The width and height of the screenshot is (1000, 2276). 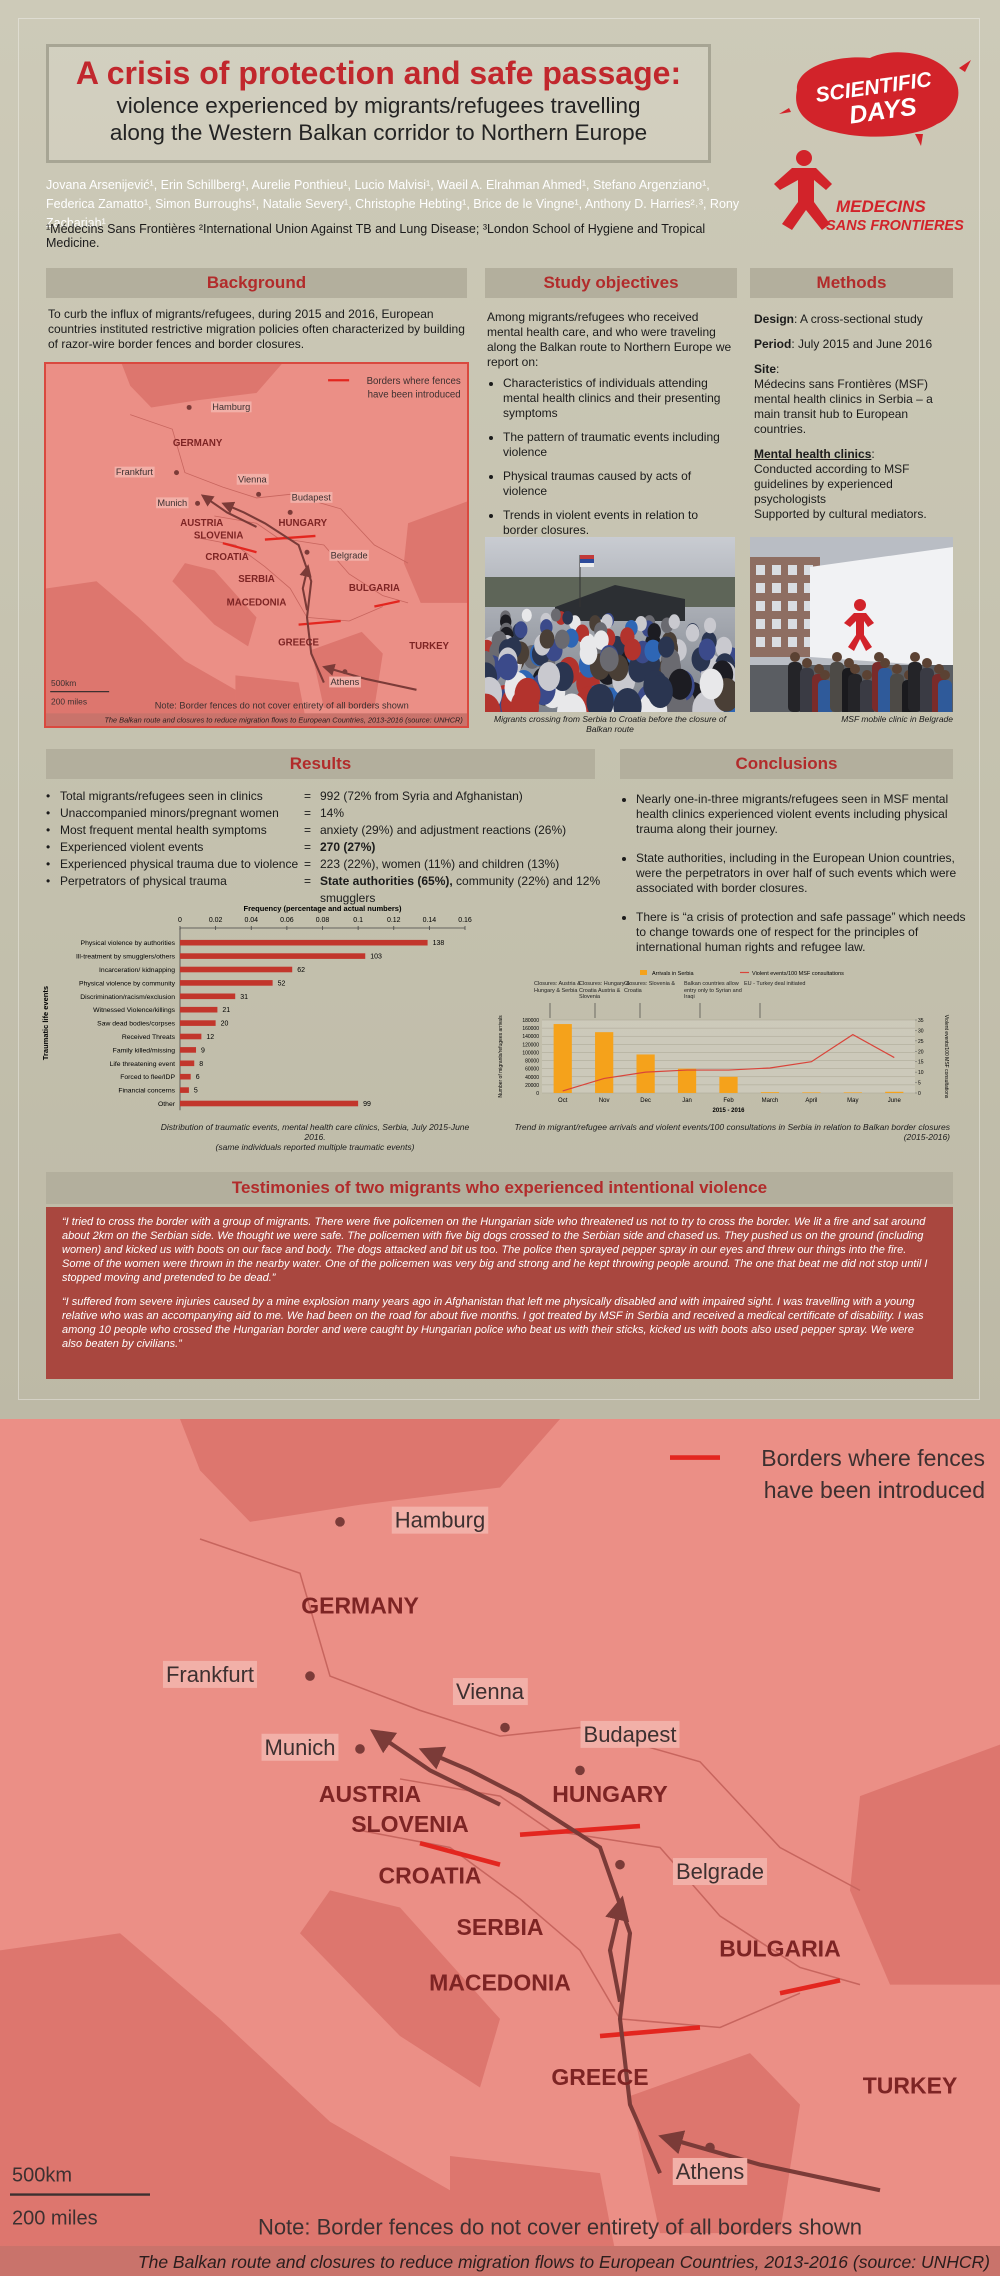 What do you see at coordinates (463, 847) in the screenshot?
I see `result-value: 270 (27%)` at bounding box center [463, 847].